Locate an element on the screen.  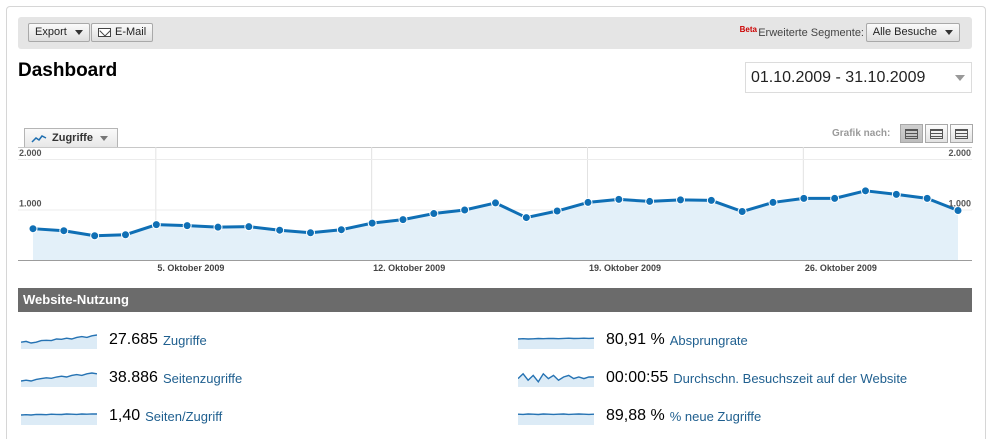
page-title: Dashboard is located at coordinates (68, 70).